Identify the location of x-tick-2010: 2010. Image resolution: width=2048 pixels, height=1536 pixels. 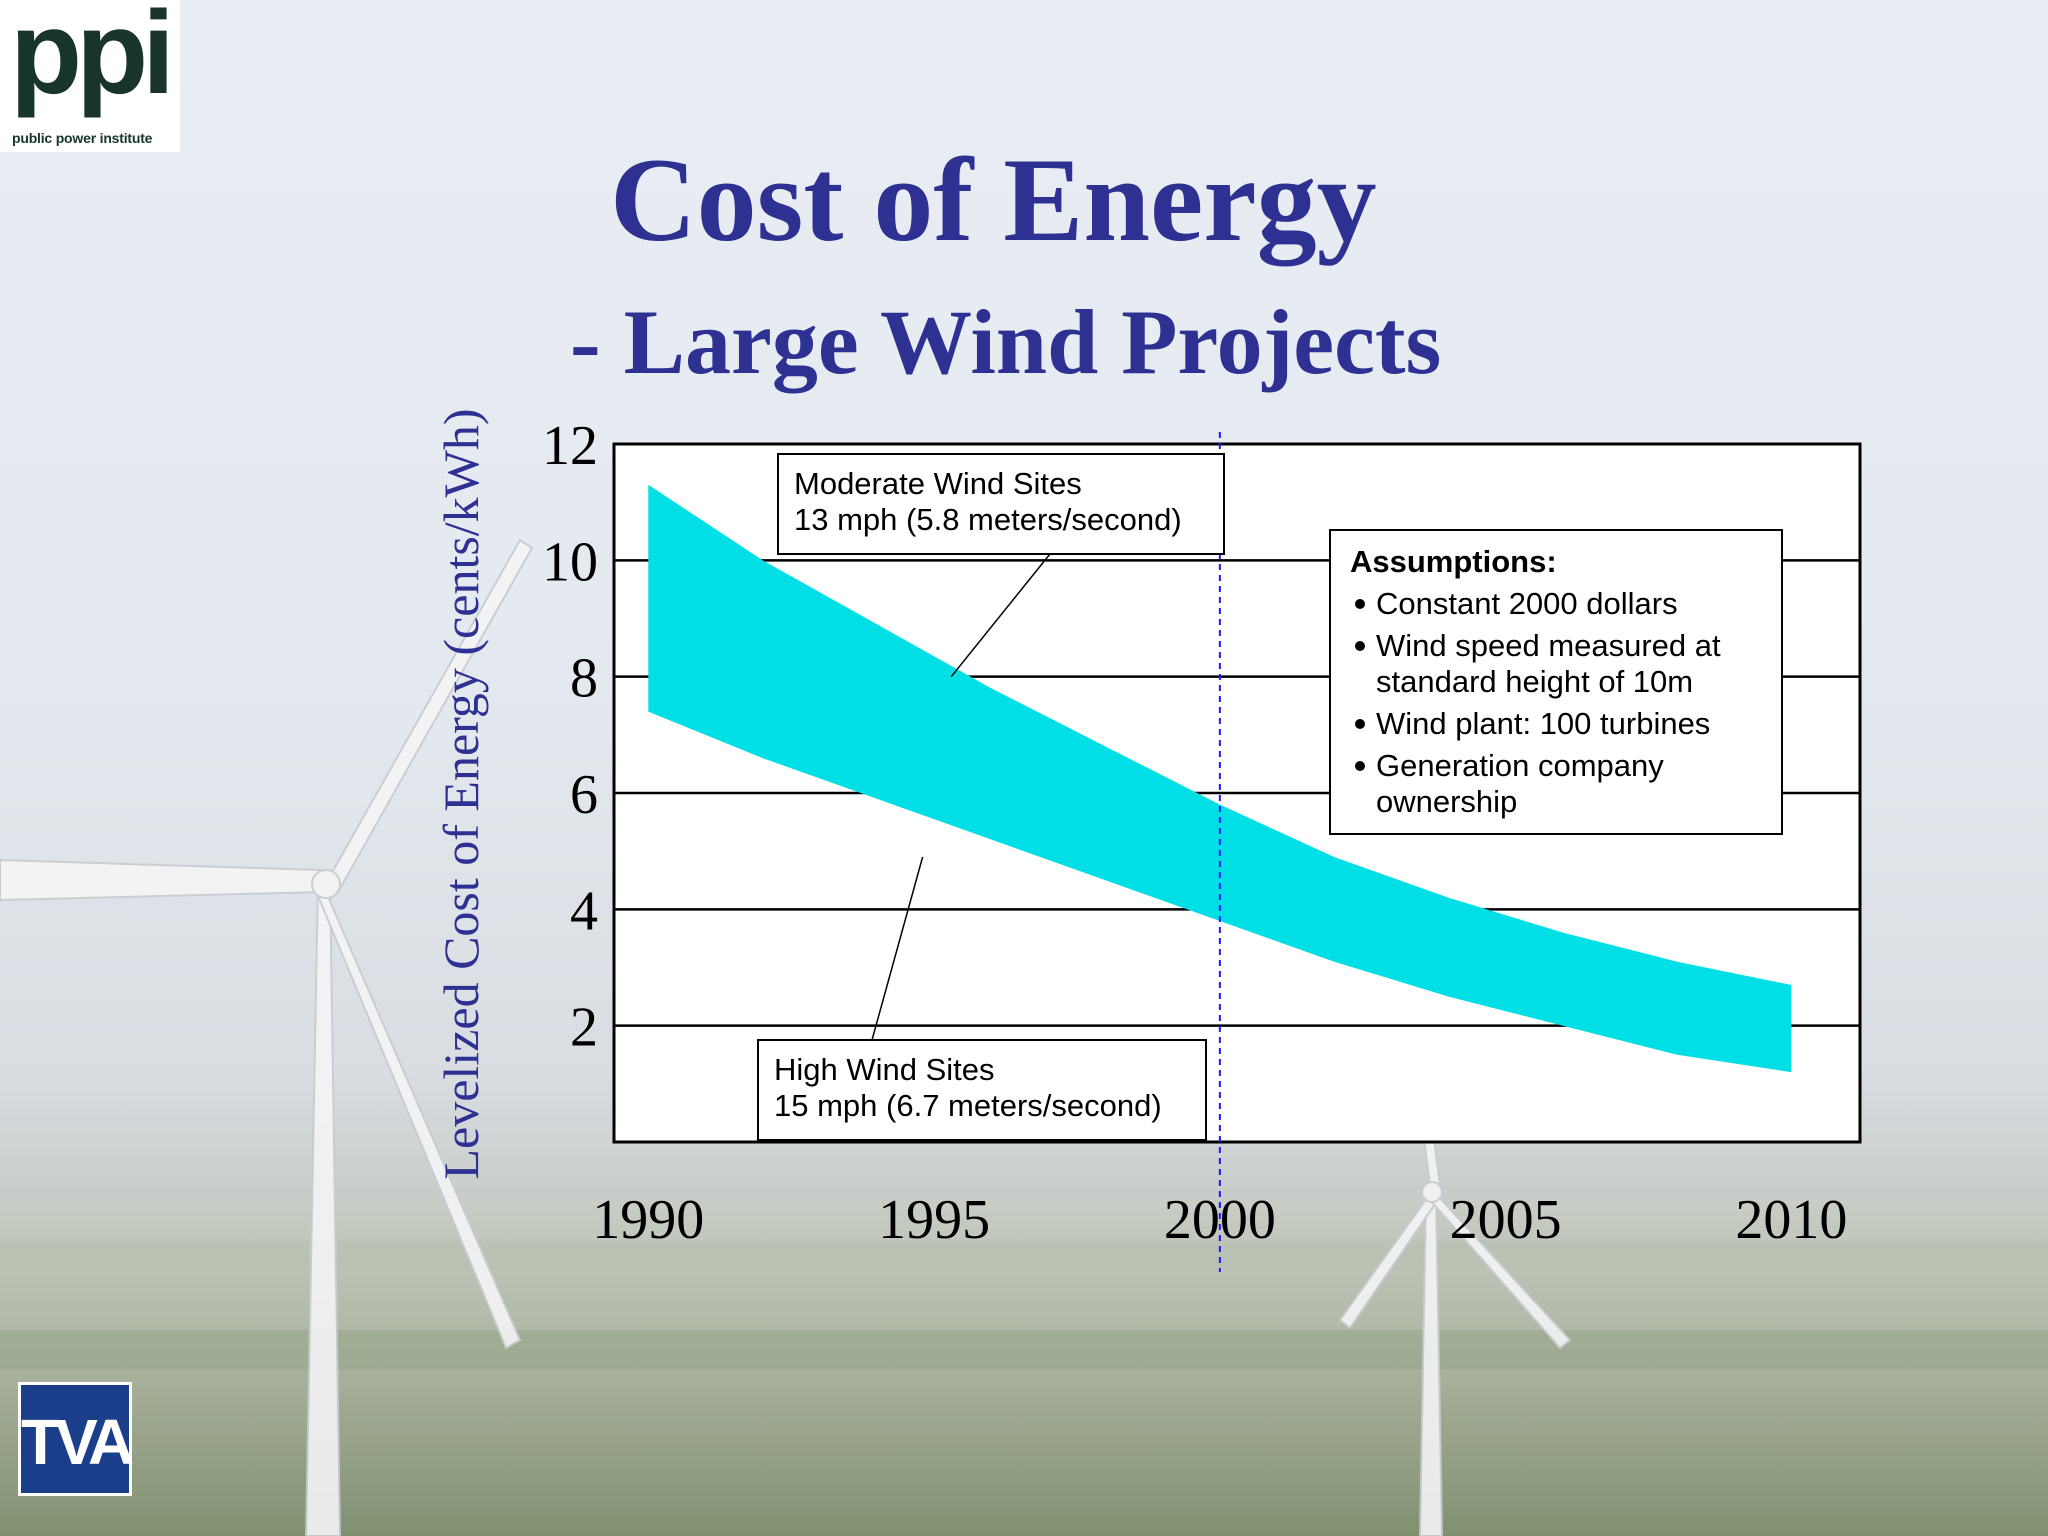
(1791, 1220).